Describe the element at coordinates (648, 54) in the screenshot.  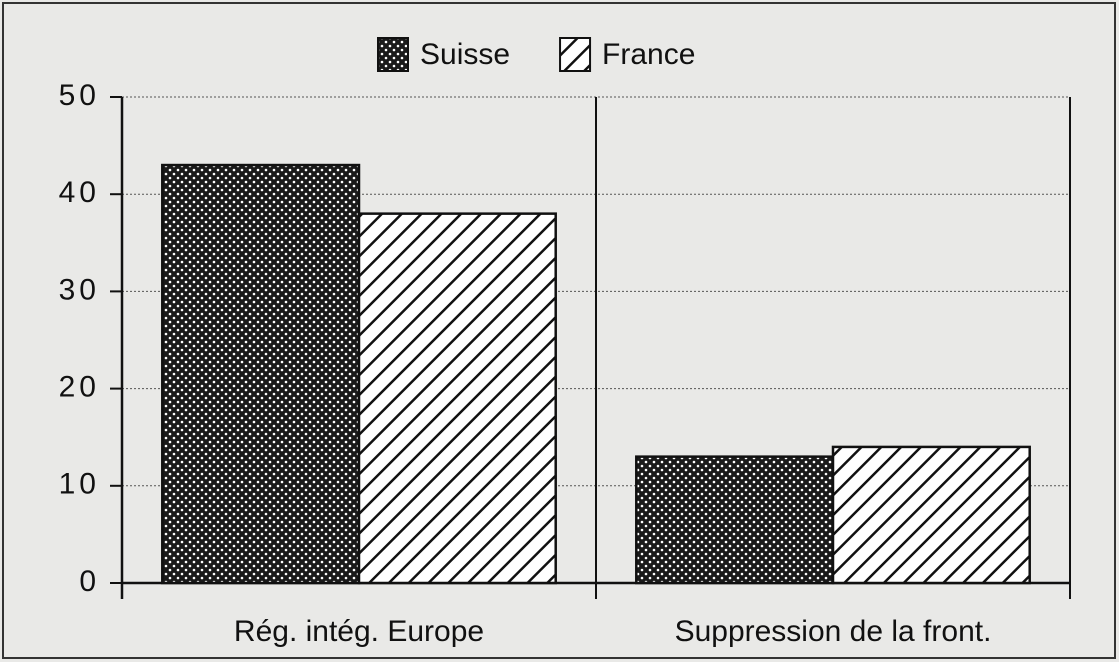
I see `legend-label: France` at that location.